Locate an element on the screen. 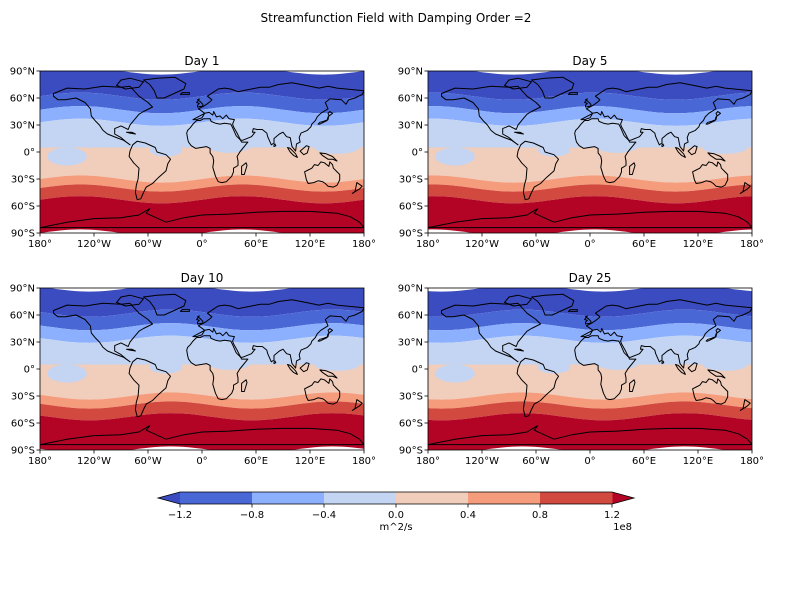  colorbar: −1.2 −0.8 −0.4 0.0 0.4 0.8 1.2 m^2/s 1e8 is located at coordinates (396, 512).